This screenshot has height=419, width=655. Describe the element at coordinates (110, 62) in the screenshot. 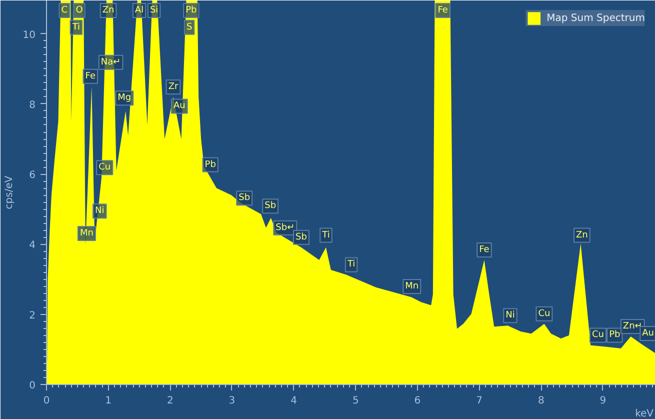

I see `annotation: Na↵` at that location.